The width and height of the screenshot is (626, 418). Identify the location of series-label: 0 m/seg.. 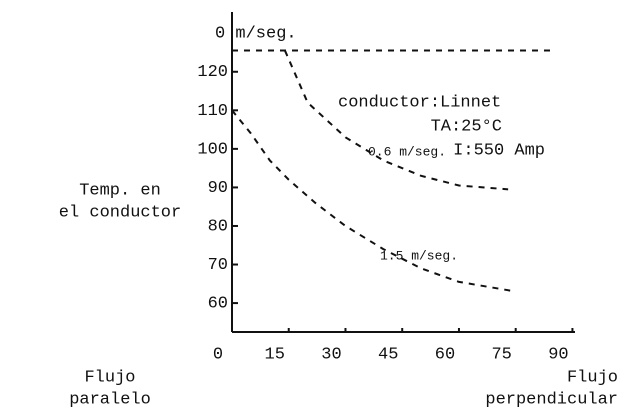
(256, 33).